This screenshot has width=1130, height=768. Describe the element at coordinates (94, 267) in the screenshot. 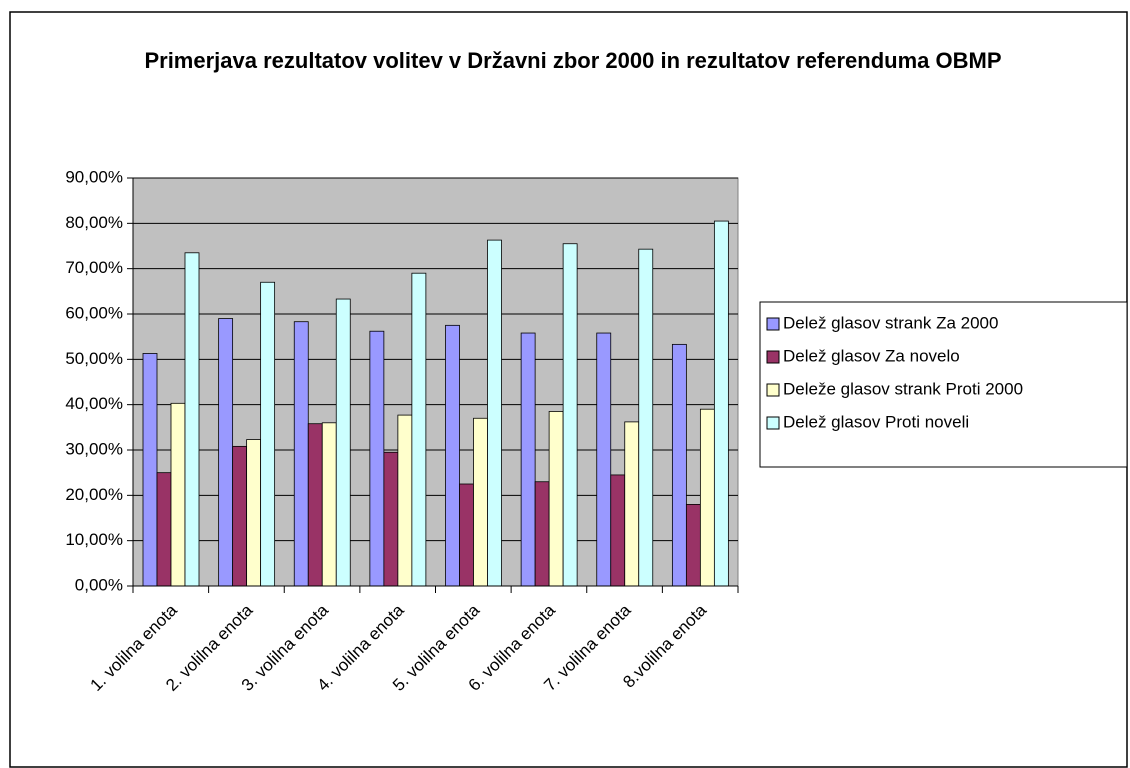

I see `y-tick-label: 70,00%` at that location.